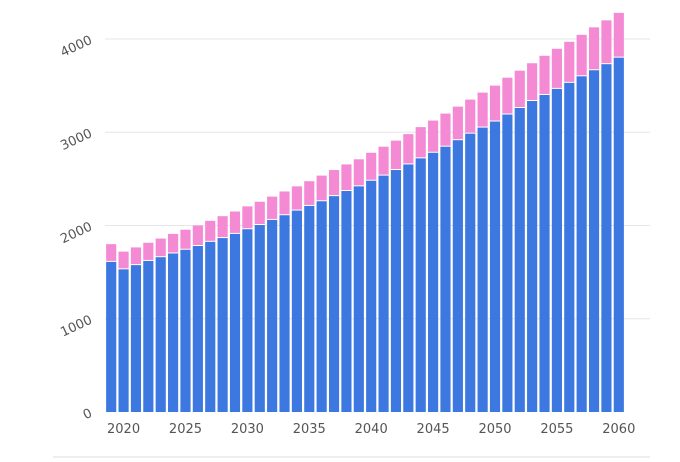  I want to click on x-tick-label: 2045, so click(433, 429).